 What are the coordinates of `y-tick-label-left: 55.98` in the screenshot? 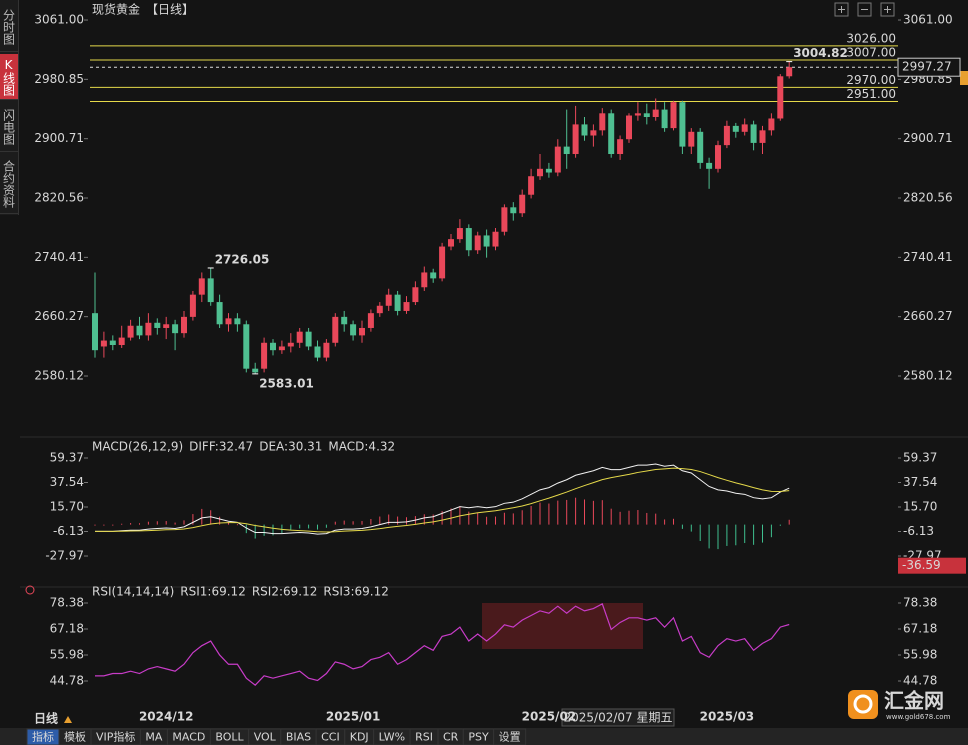 It's located at (67, 655).